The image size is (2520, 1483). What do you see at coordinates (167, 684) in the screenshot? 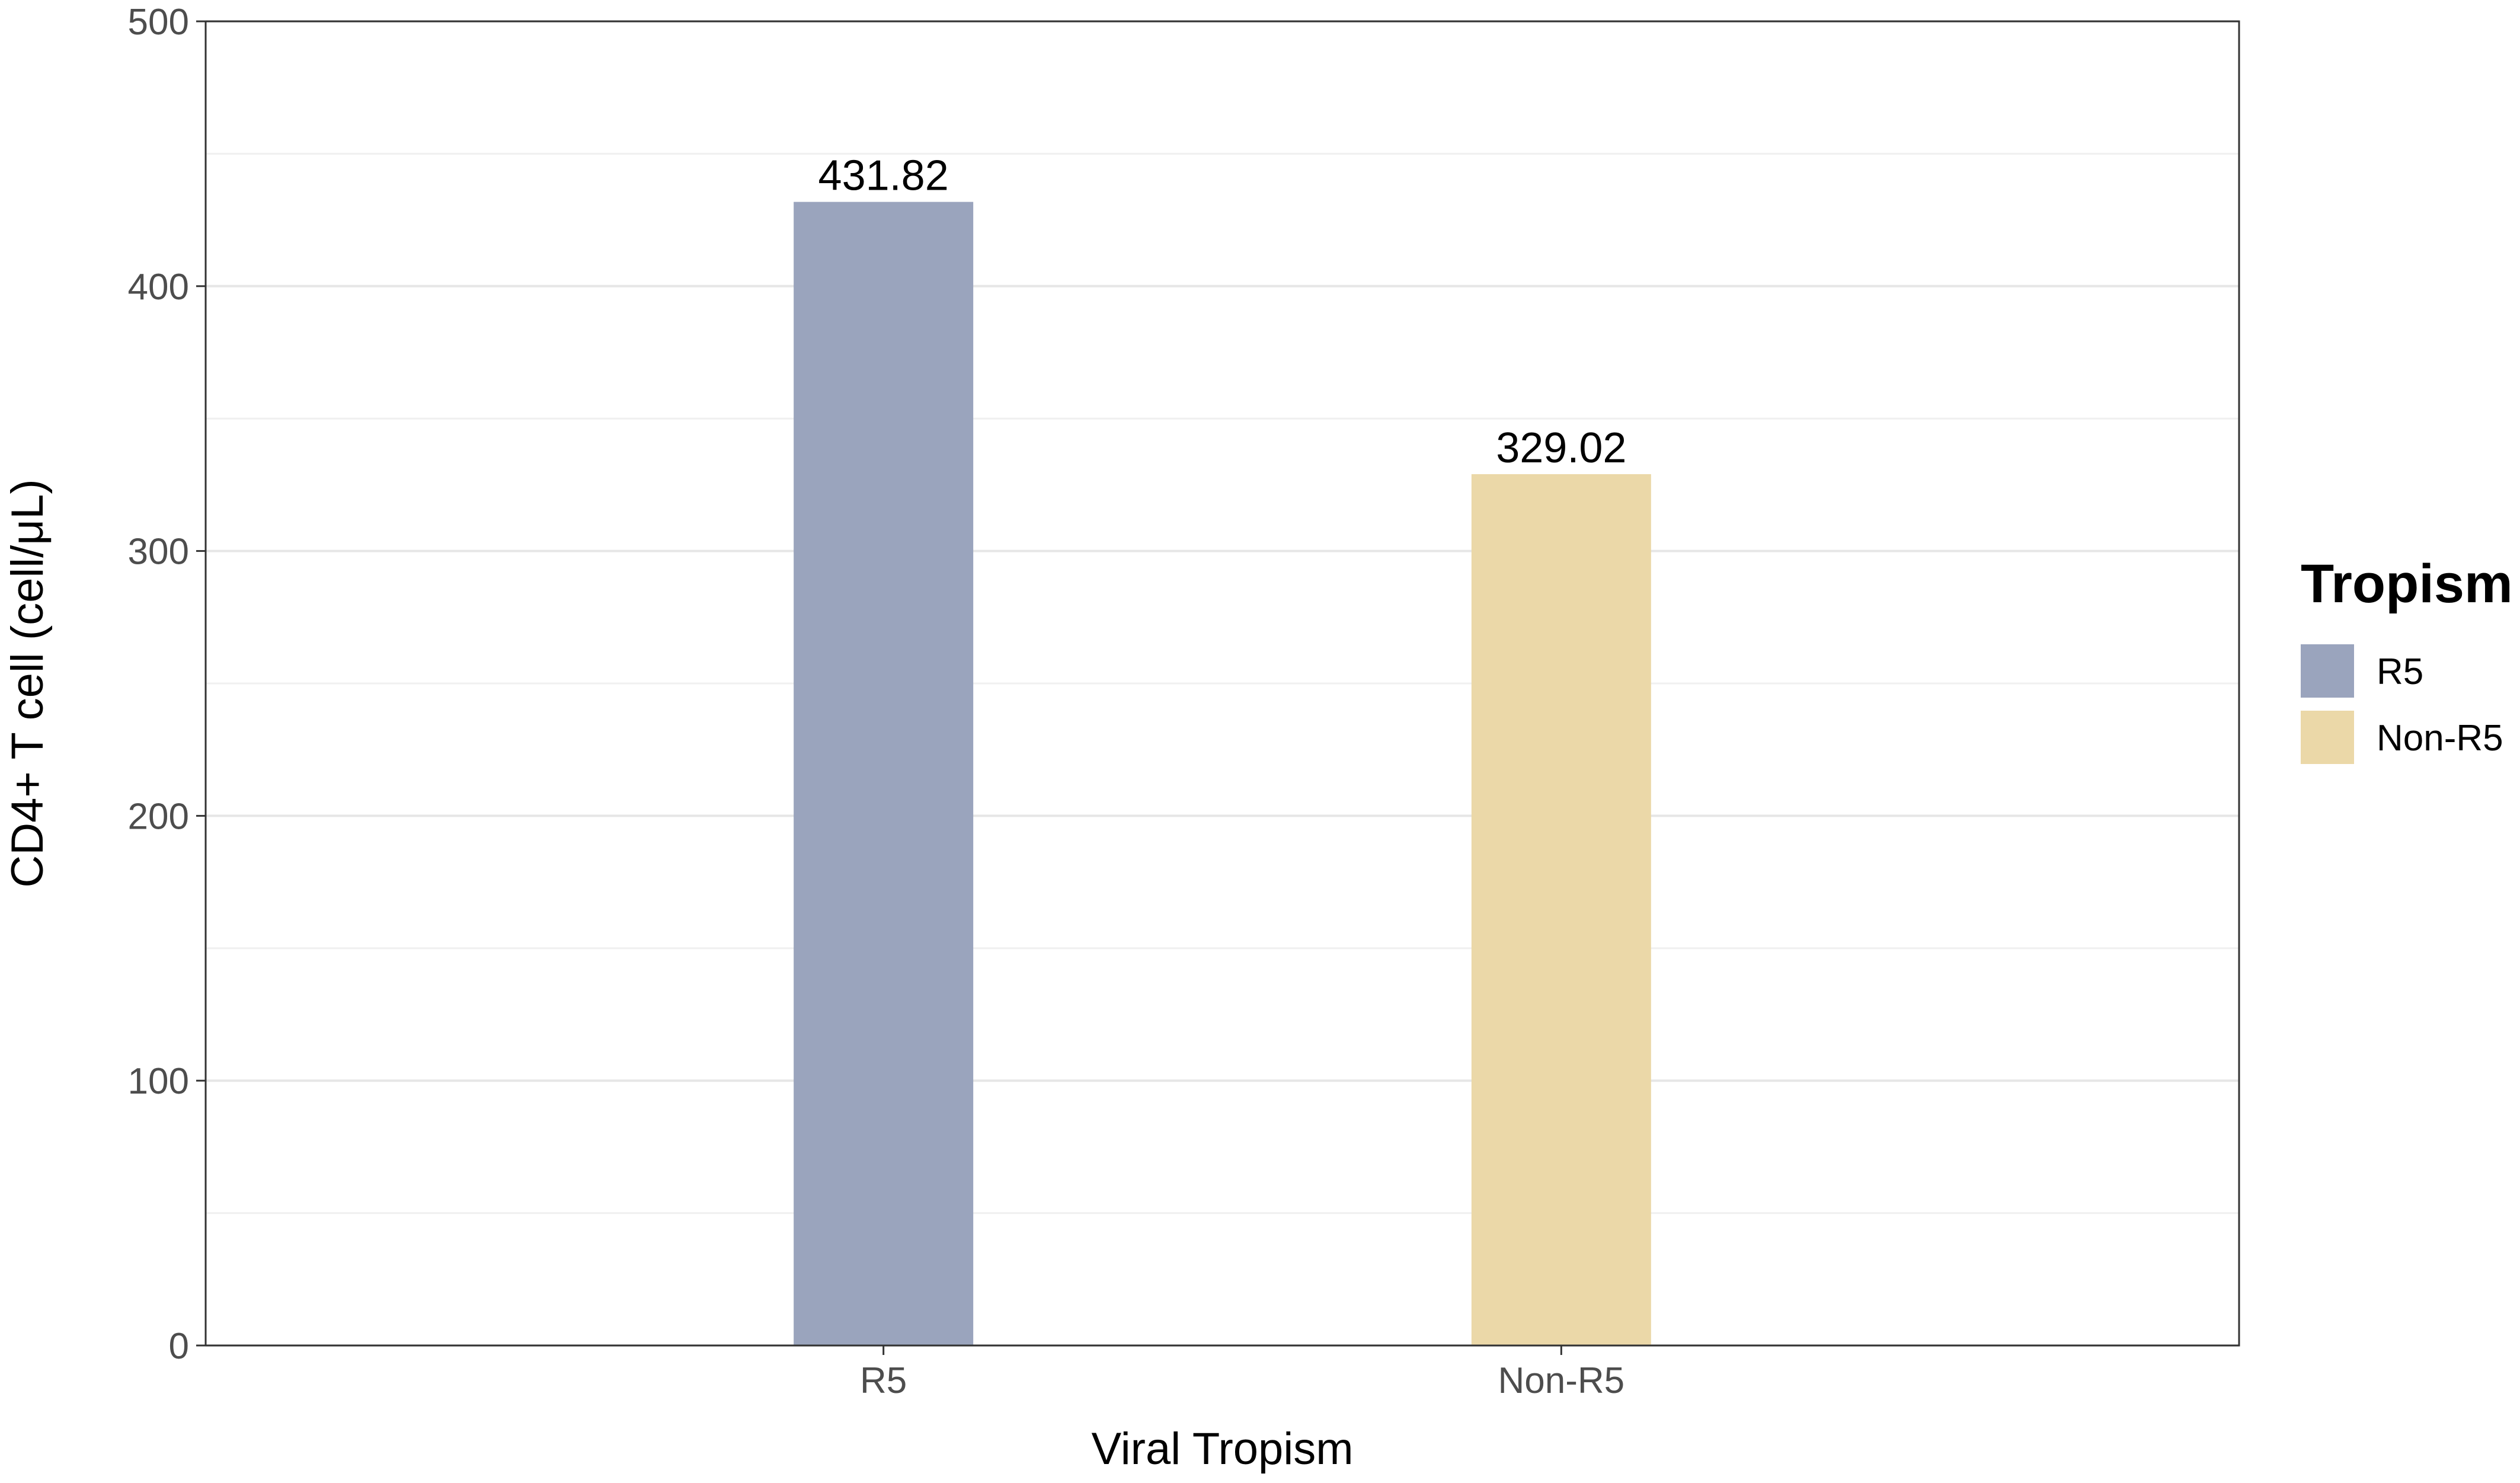
I see `y-axis: 0 100 200 300 400 500` at bounding box center [167, 684].